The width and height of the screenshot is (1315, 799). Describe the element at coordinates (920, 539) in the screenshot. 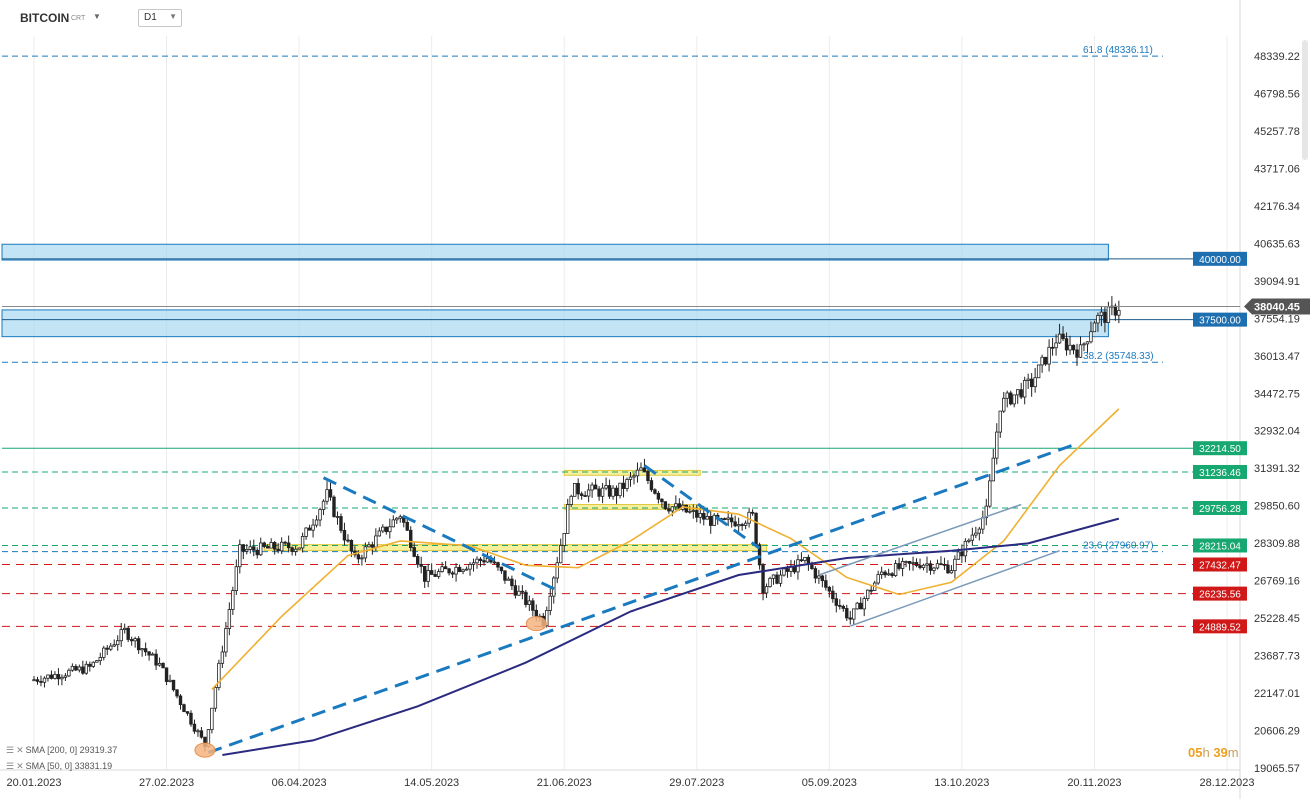

I see `channel-line` at that location.